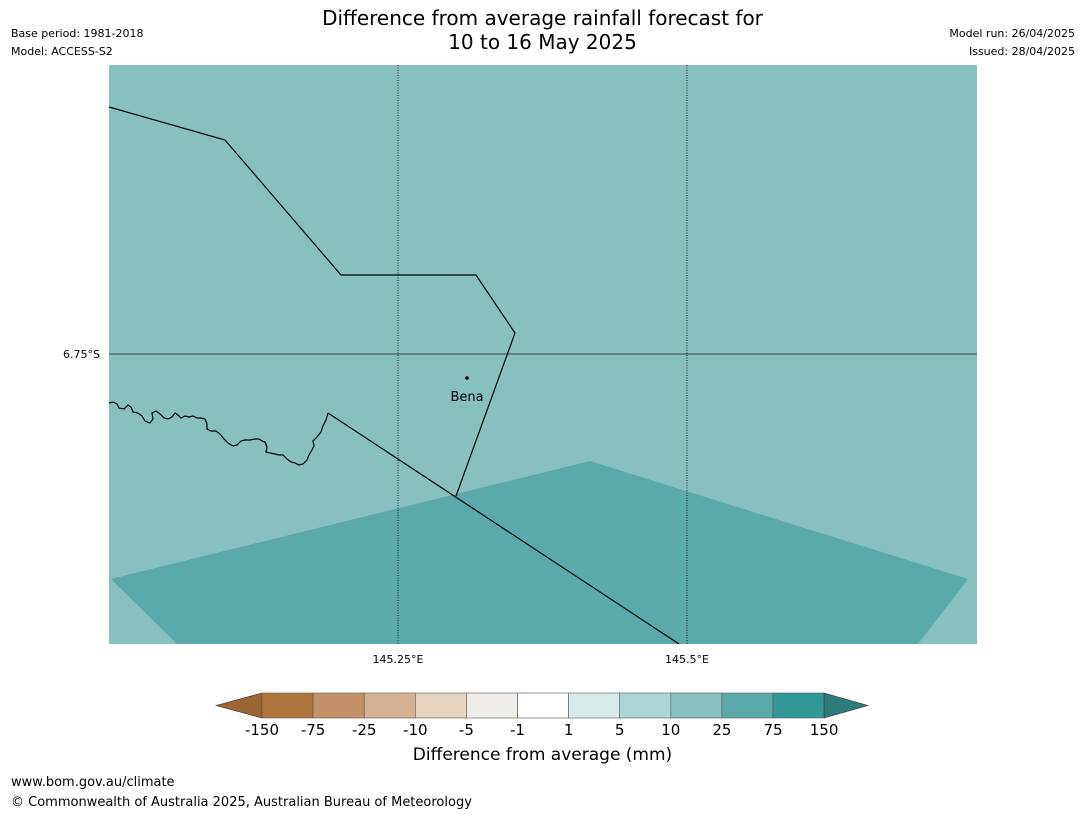 The height and width of the screenshot is (816, 1085). What do you see at coordinates (398, 659) in the screenshot?
I see `longitude-label: 145.25°E` at bounding box center [398, 659].